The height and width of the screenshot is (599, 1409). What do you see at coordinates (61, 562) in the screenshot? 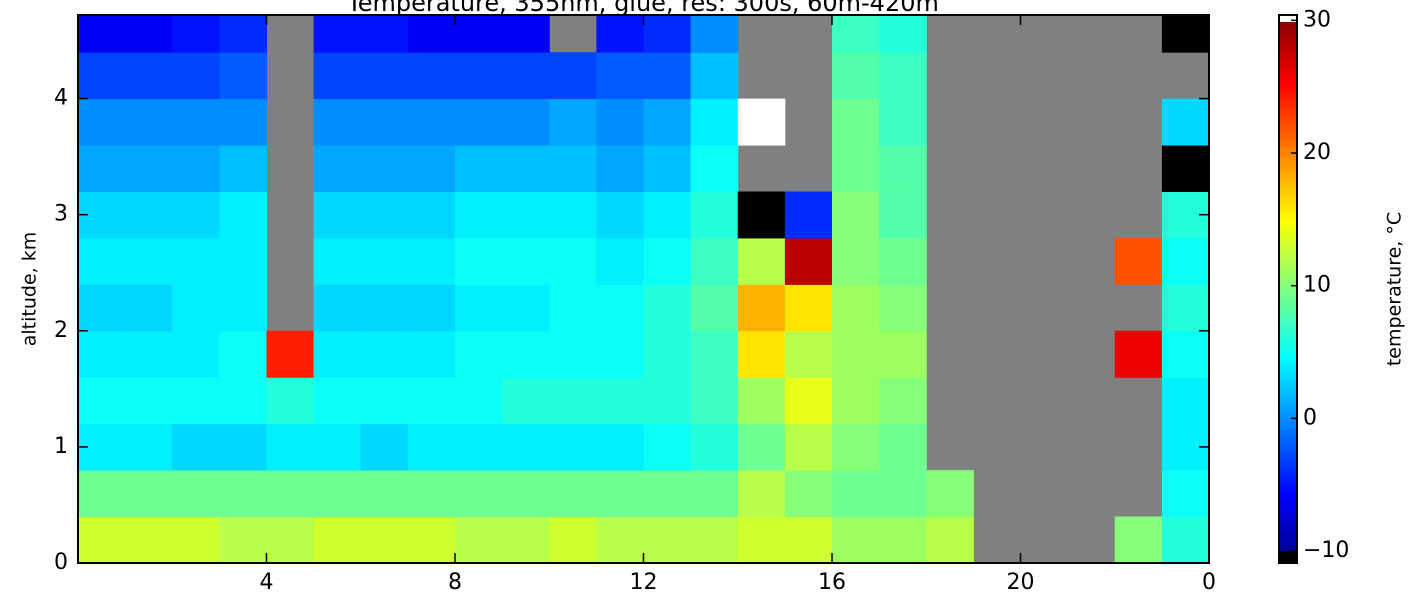
I see `y-tick-label: 0` at bounding box center [61, 562].